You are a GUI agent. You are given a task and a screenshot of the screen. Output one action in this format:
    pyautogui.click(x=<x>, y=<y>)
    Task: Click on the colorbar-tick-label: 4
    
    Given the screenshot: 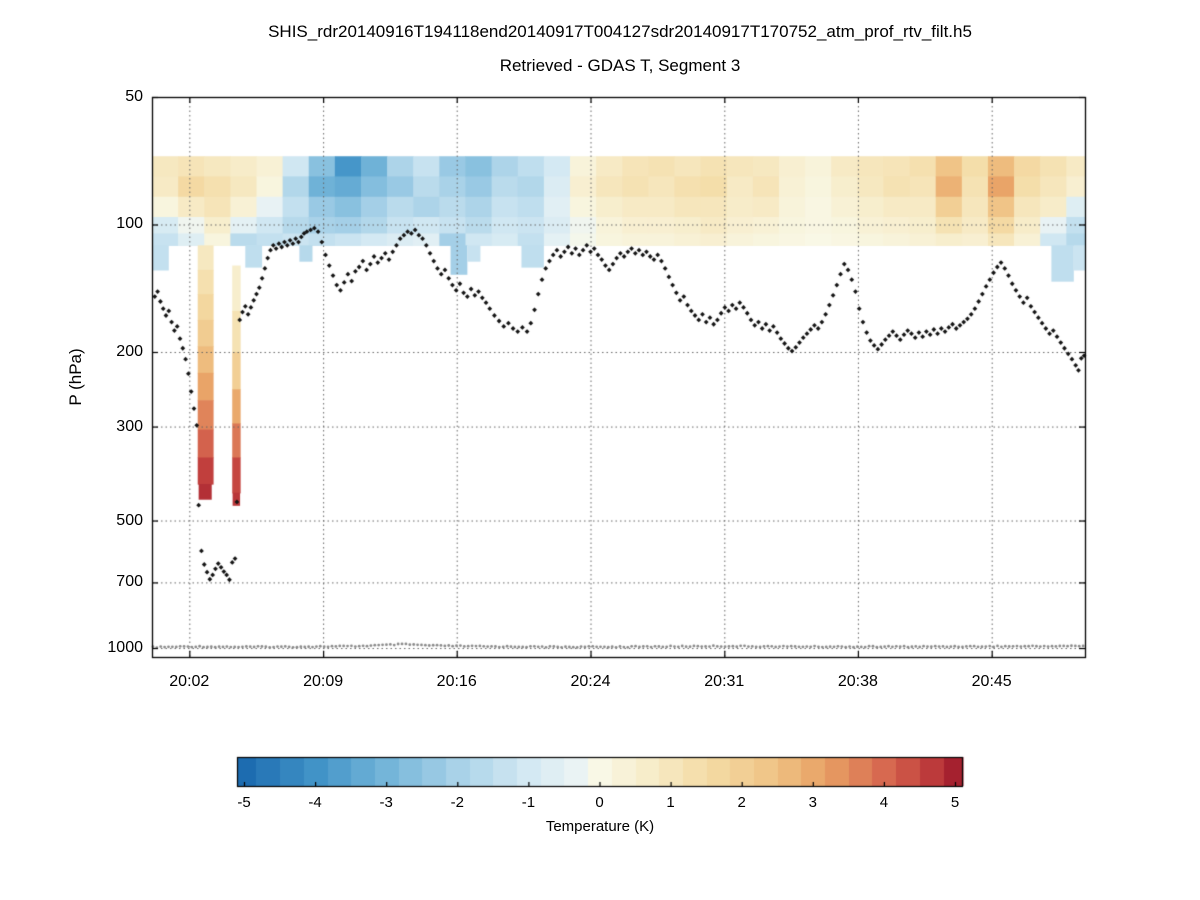 What is the action you would take?
    pyautogui.click(x=884, y=802)
    